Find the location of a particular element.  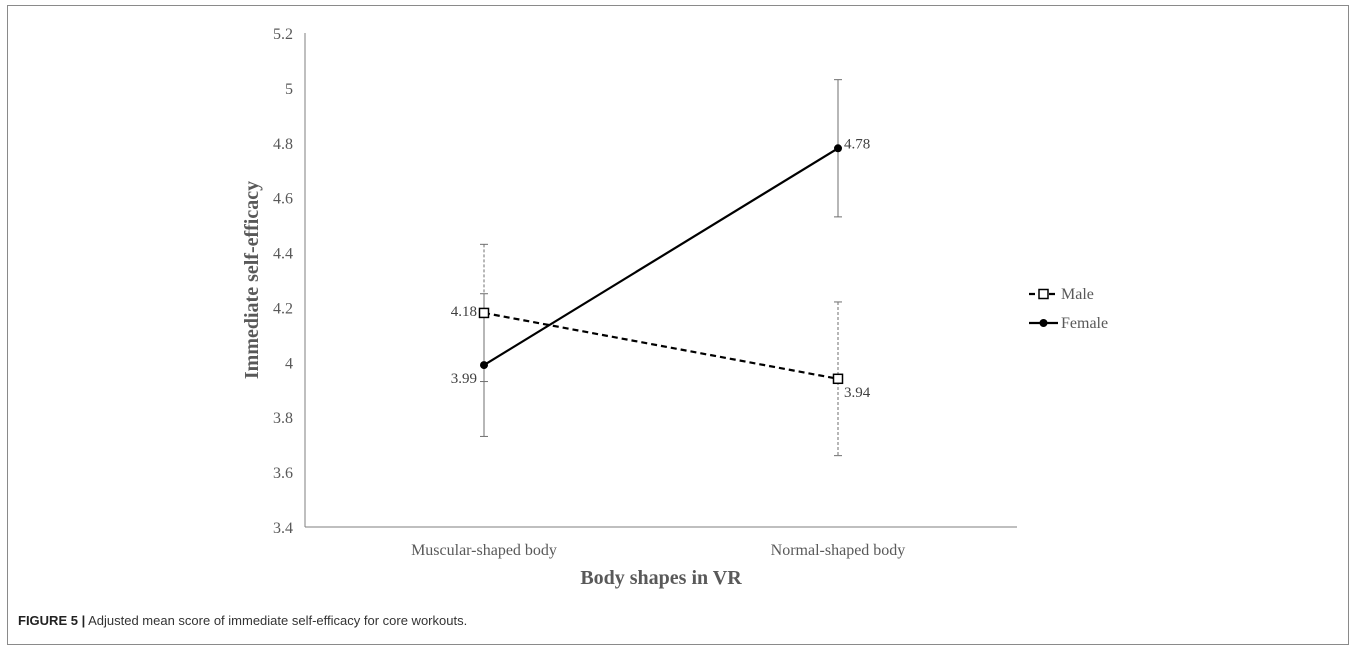

y-tick-label: 4.8 is located at coordinates (283, 144).